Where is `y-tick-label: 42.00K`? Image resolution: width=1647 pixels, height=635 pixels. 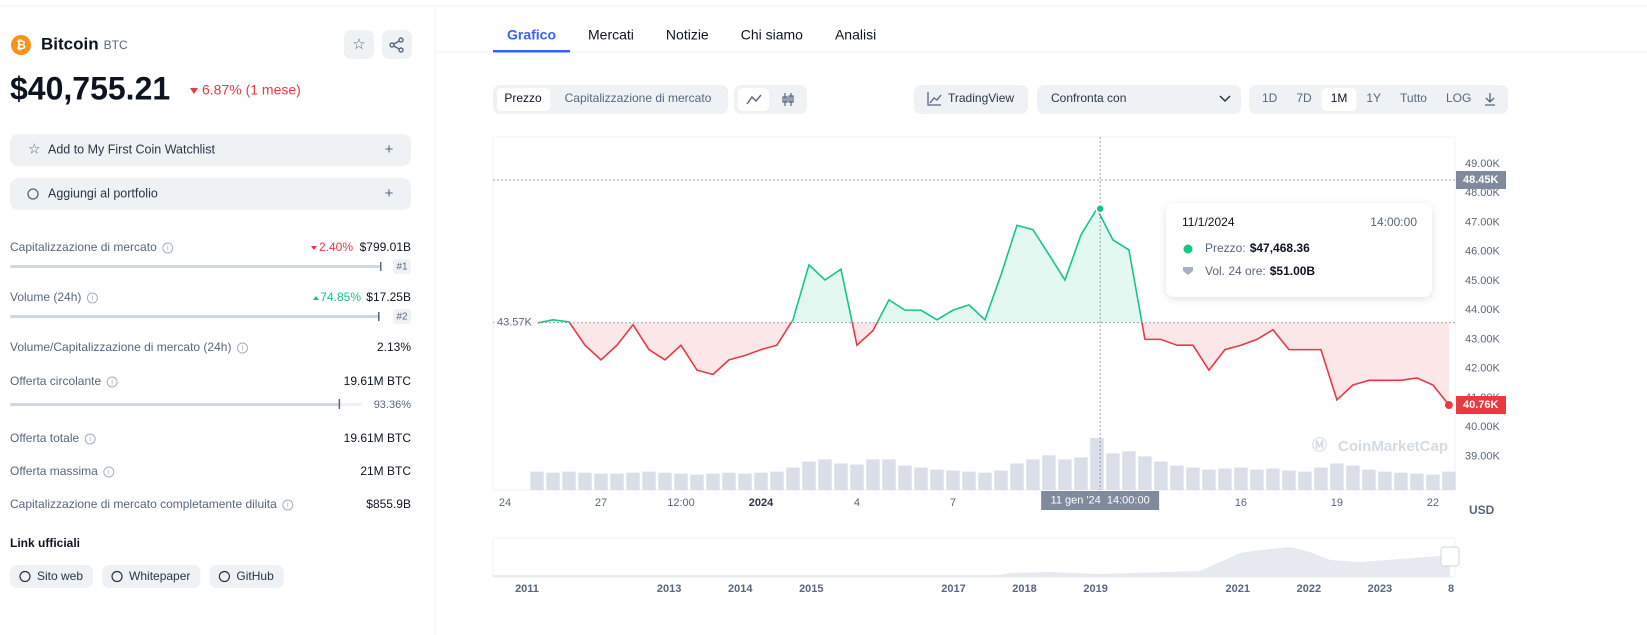
y-tick-label: 42.00K is located at coordinates (1483, 369).